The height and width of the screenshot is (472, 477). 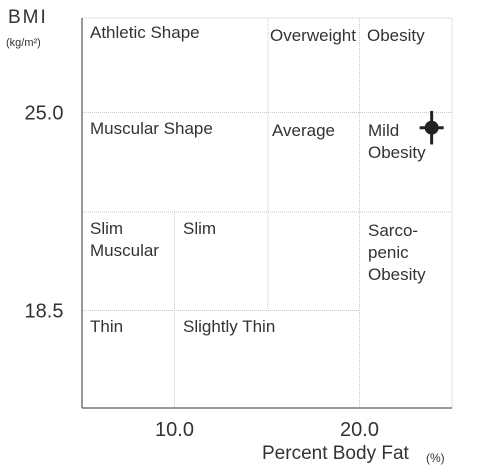 I want to click on x-axis-unit: (%), so click(x=435, y=458).